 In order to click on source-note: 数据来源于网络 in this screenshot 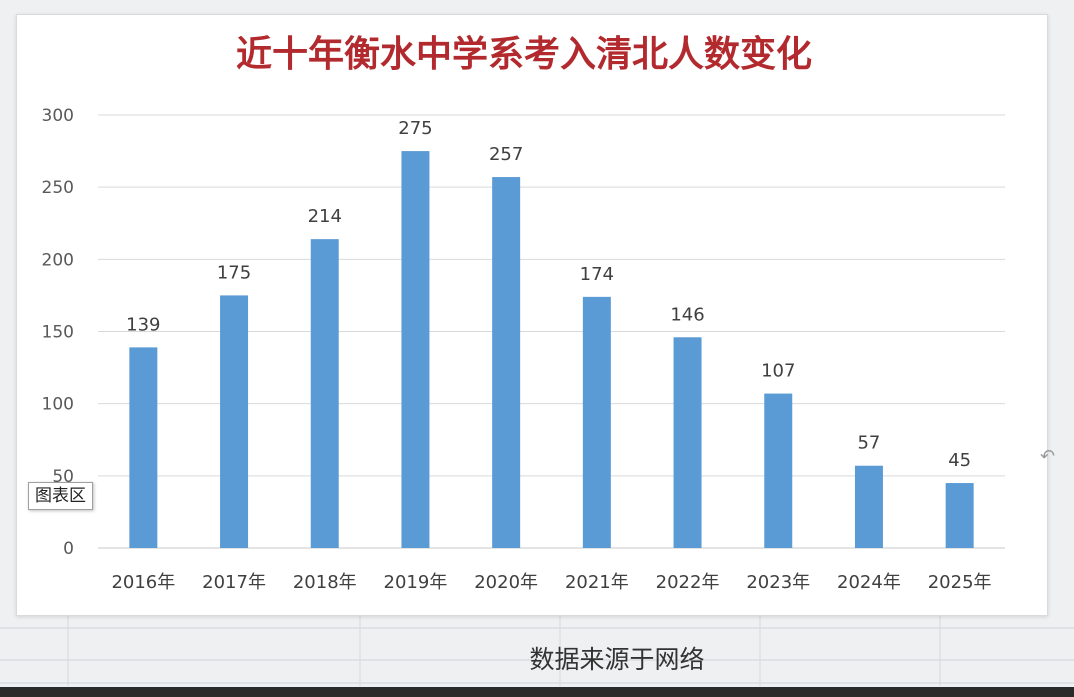, I will do `click(617, 659)`.